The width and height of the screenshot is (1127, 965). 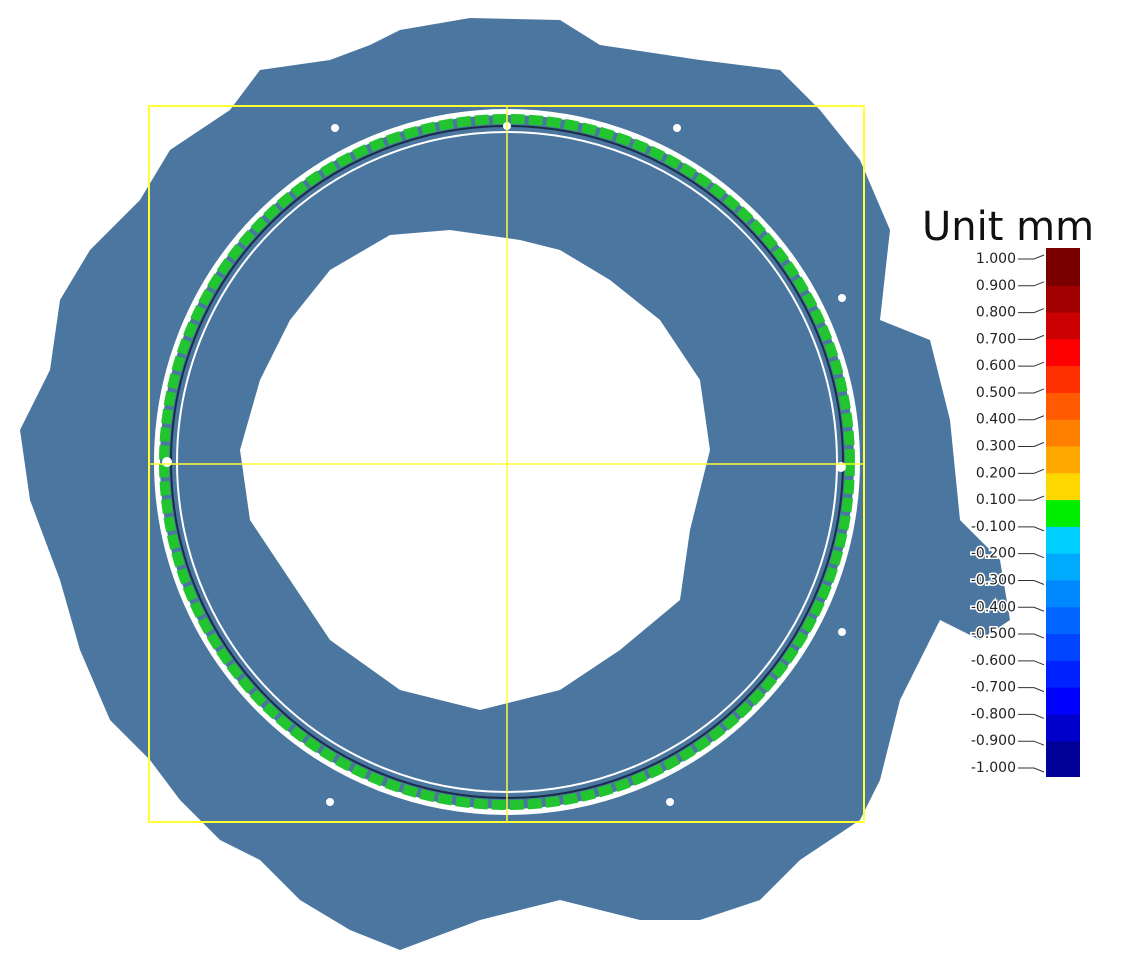 I want to click on legend-title: Unit mm, so click(x=1008, y=227).